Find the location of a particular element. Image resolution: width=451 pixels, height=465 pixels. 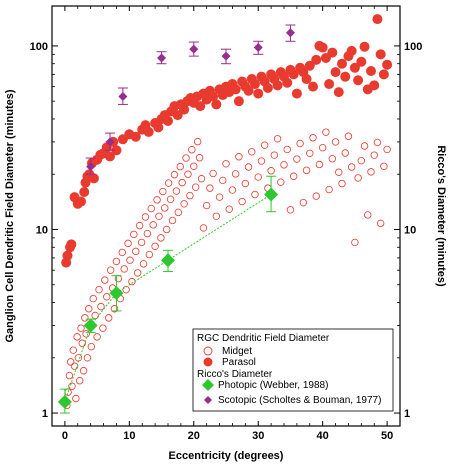

x-tick-label: 30 is located at coordinates (258, 436).